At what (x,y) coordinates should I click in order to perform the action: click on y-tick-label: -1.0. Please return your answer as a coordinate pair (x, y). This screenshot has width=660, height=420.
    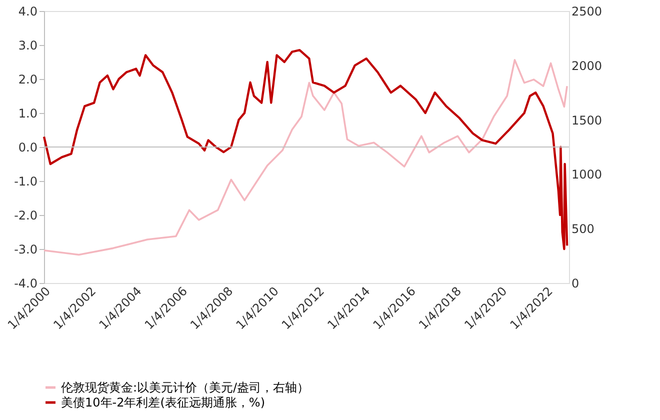
    Looking at the image, I should click on (26, 181).